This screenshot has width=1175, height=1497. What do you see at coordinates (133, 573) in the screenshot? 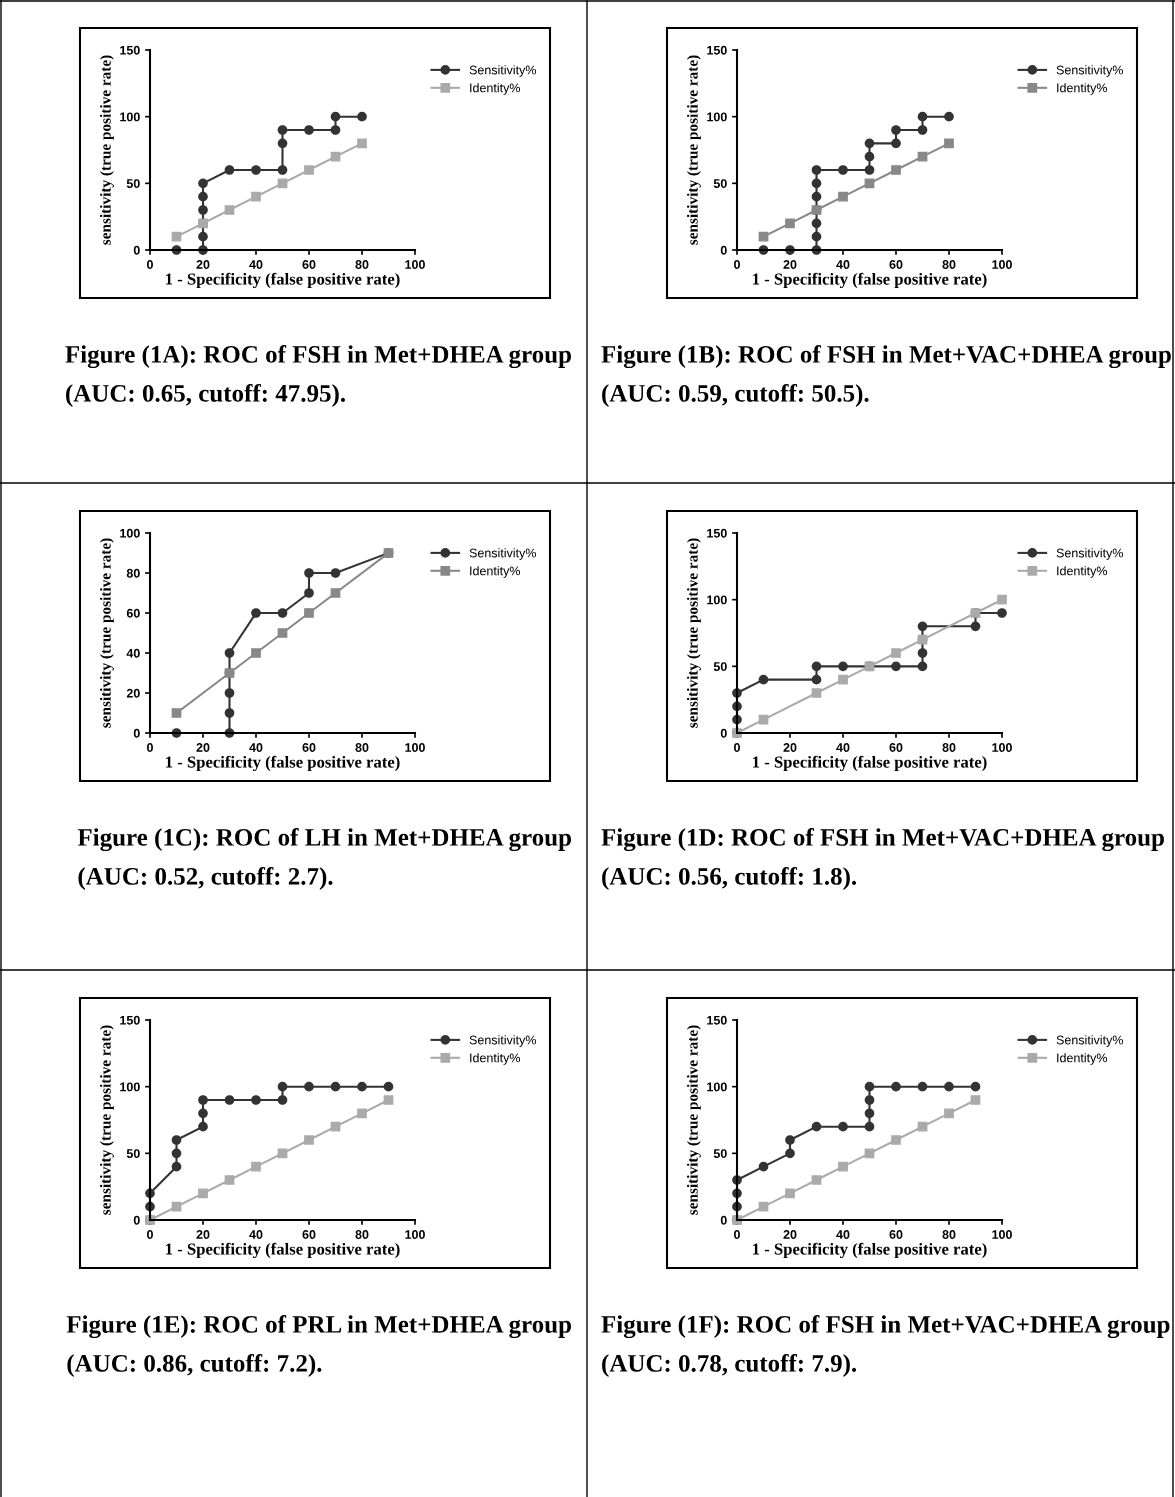
I see `y-tick-label: 80` at bounding box center [133, 573].